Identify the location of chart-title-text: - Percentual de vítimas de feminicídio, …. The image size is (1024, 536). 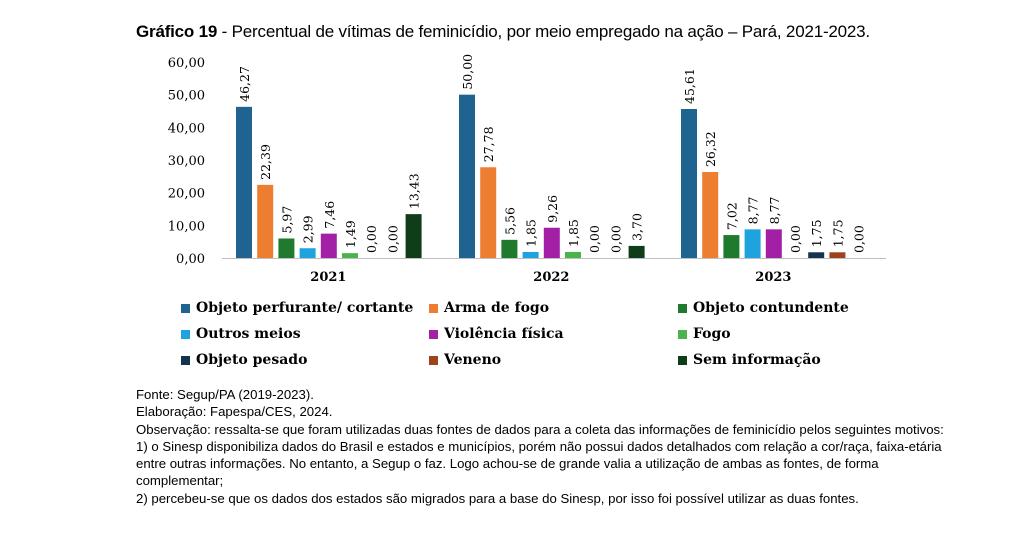
(543, 31).